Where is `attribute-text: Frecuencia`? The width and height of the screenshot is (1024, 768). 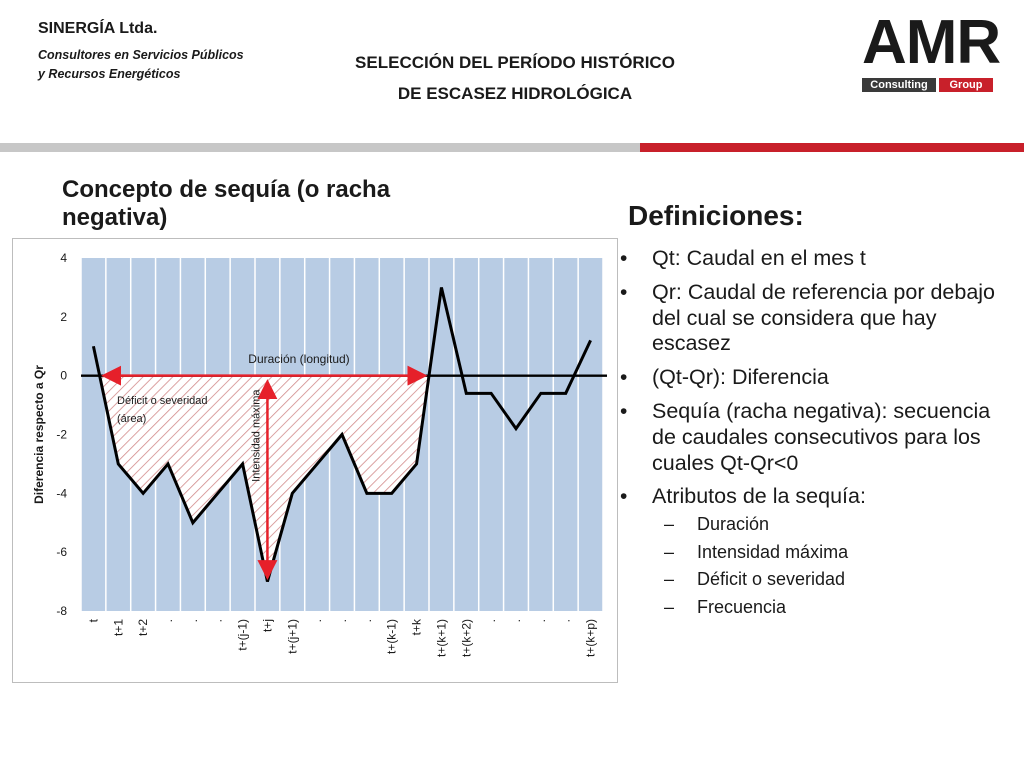 attribute-text: Frecuencia is located at coordinates (742, 606).